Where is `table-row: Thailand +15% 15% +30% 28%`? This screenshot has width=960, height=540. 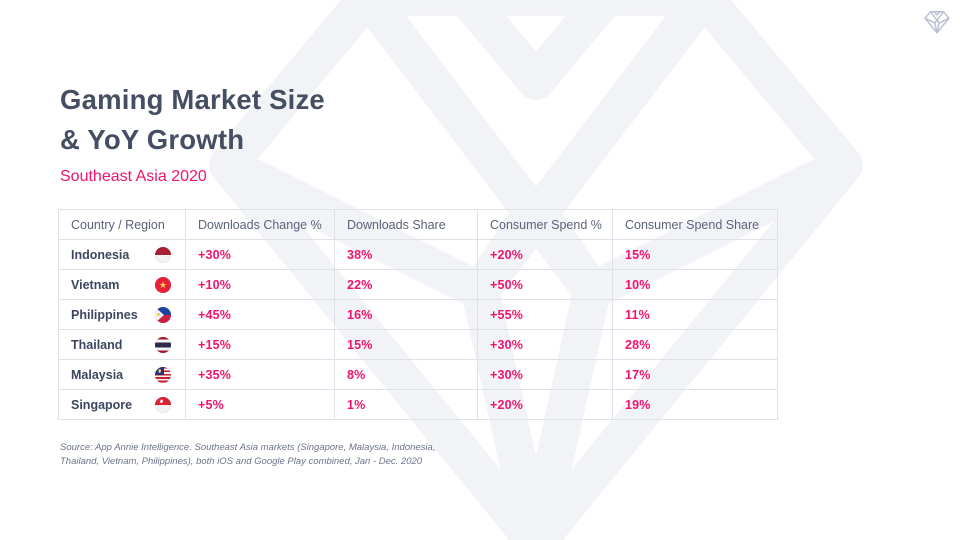
table-row: Thailand +15% 15% +30% 28% is located at coordinates (418, 344).